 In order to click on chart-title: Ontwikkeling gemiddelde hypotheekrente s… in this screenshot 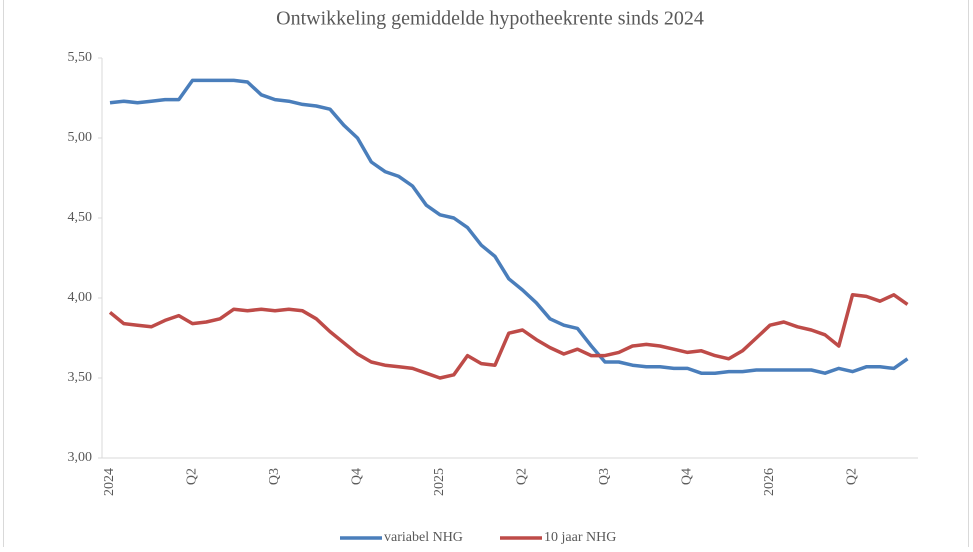, I will do `click(490, 19)`.